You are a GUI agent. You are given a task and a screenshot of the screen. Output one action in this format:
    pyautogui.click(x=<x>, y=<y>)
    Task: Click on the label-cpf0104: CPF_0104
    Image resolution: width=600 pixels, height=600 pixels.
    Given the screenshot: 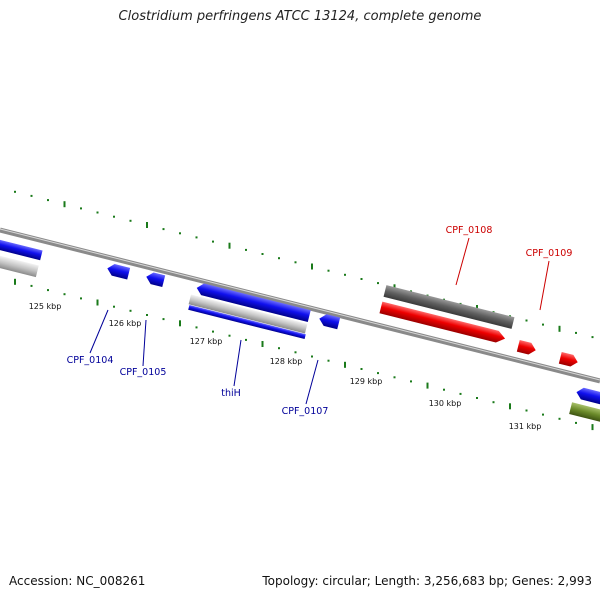 What is the action you would take?
    pyautogui.click(x=90, y=360)
    